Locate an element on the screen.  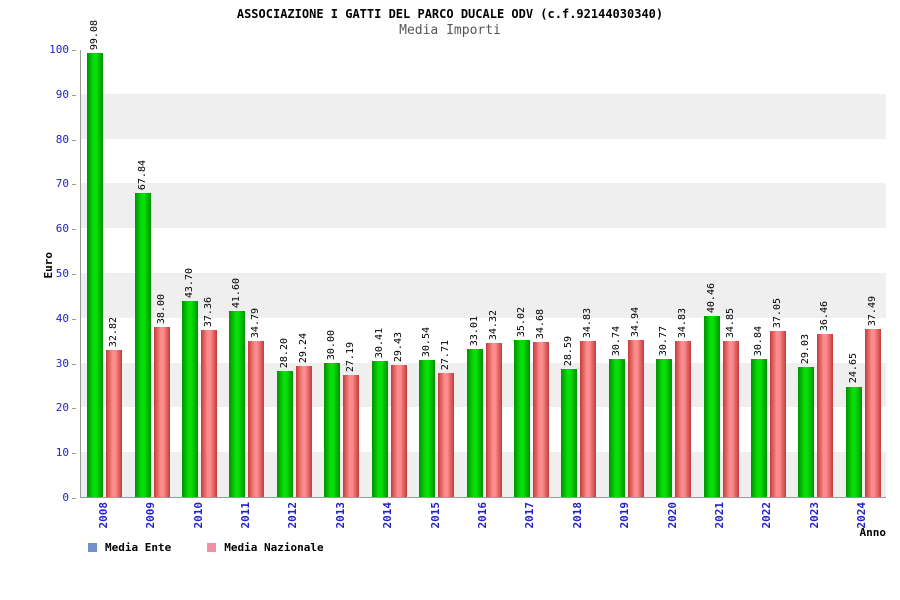
bar-value-label: 40.46 is located at coordinates (711, 297).